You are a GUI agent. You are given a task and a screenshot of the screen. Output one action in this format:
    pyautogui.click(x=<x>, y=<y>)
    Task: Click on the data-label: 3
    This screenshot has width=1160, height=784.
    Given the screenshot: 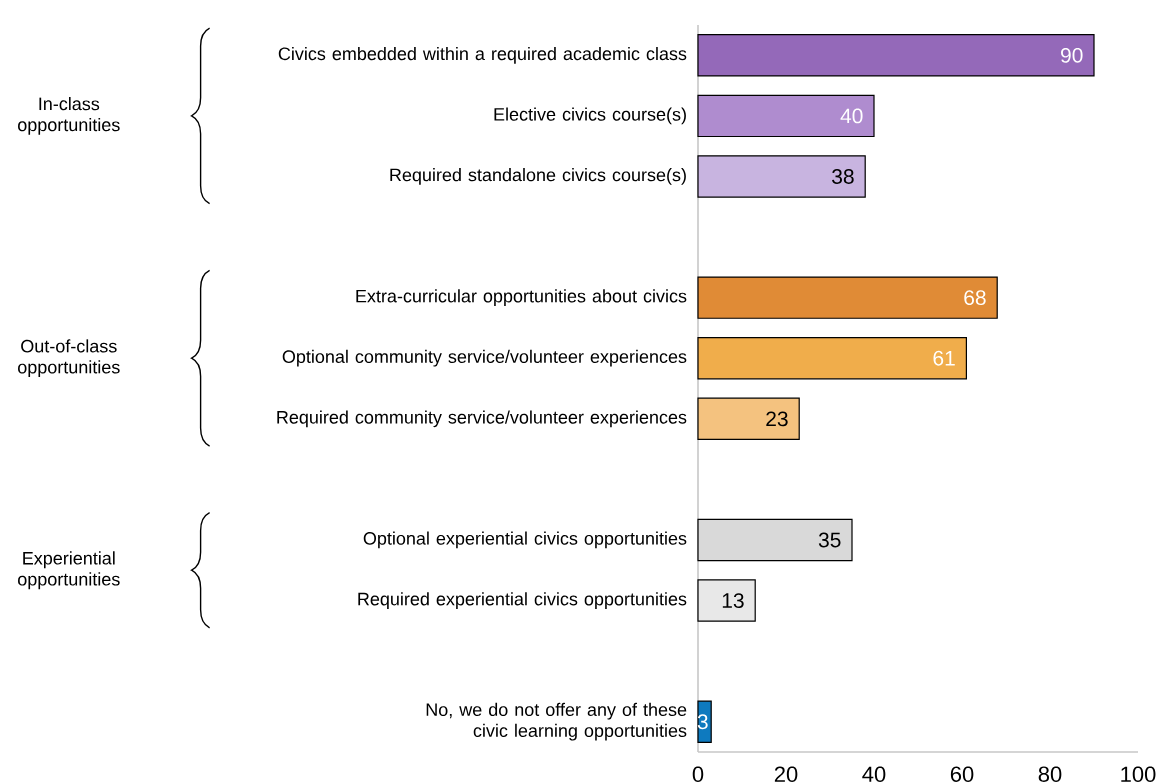 What is the action you would take?
    pyautogui.click(x=702, y=722)
    